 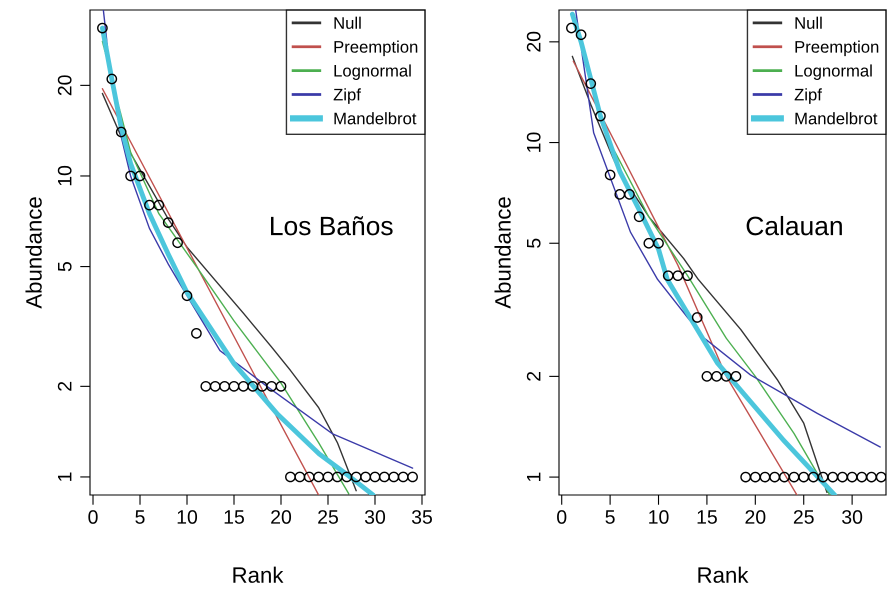 What do you see at coordinates (794, 226) in the screenshot?
I see `annotation: Calauan` at bounding box center [794, 226].